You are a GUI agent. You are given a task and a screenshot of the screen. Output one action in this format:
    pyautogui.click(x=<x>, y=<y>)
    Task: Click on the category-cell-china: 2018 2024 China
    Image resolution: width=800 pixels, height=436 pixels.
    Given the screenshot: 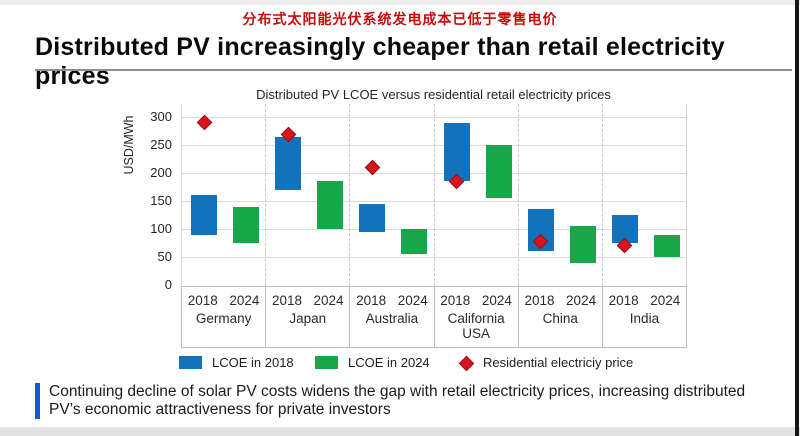 What is the action you would take?
    pyautogui.click(x=559, y=317)
    